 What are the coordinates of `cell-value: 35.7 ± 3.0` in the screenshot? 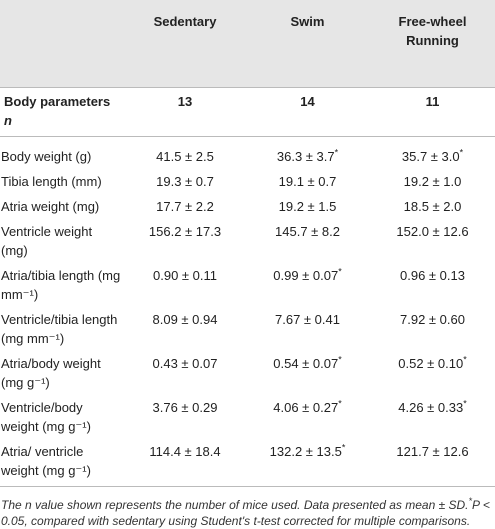 It's located at (430, 156).